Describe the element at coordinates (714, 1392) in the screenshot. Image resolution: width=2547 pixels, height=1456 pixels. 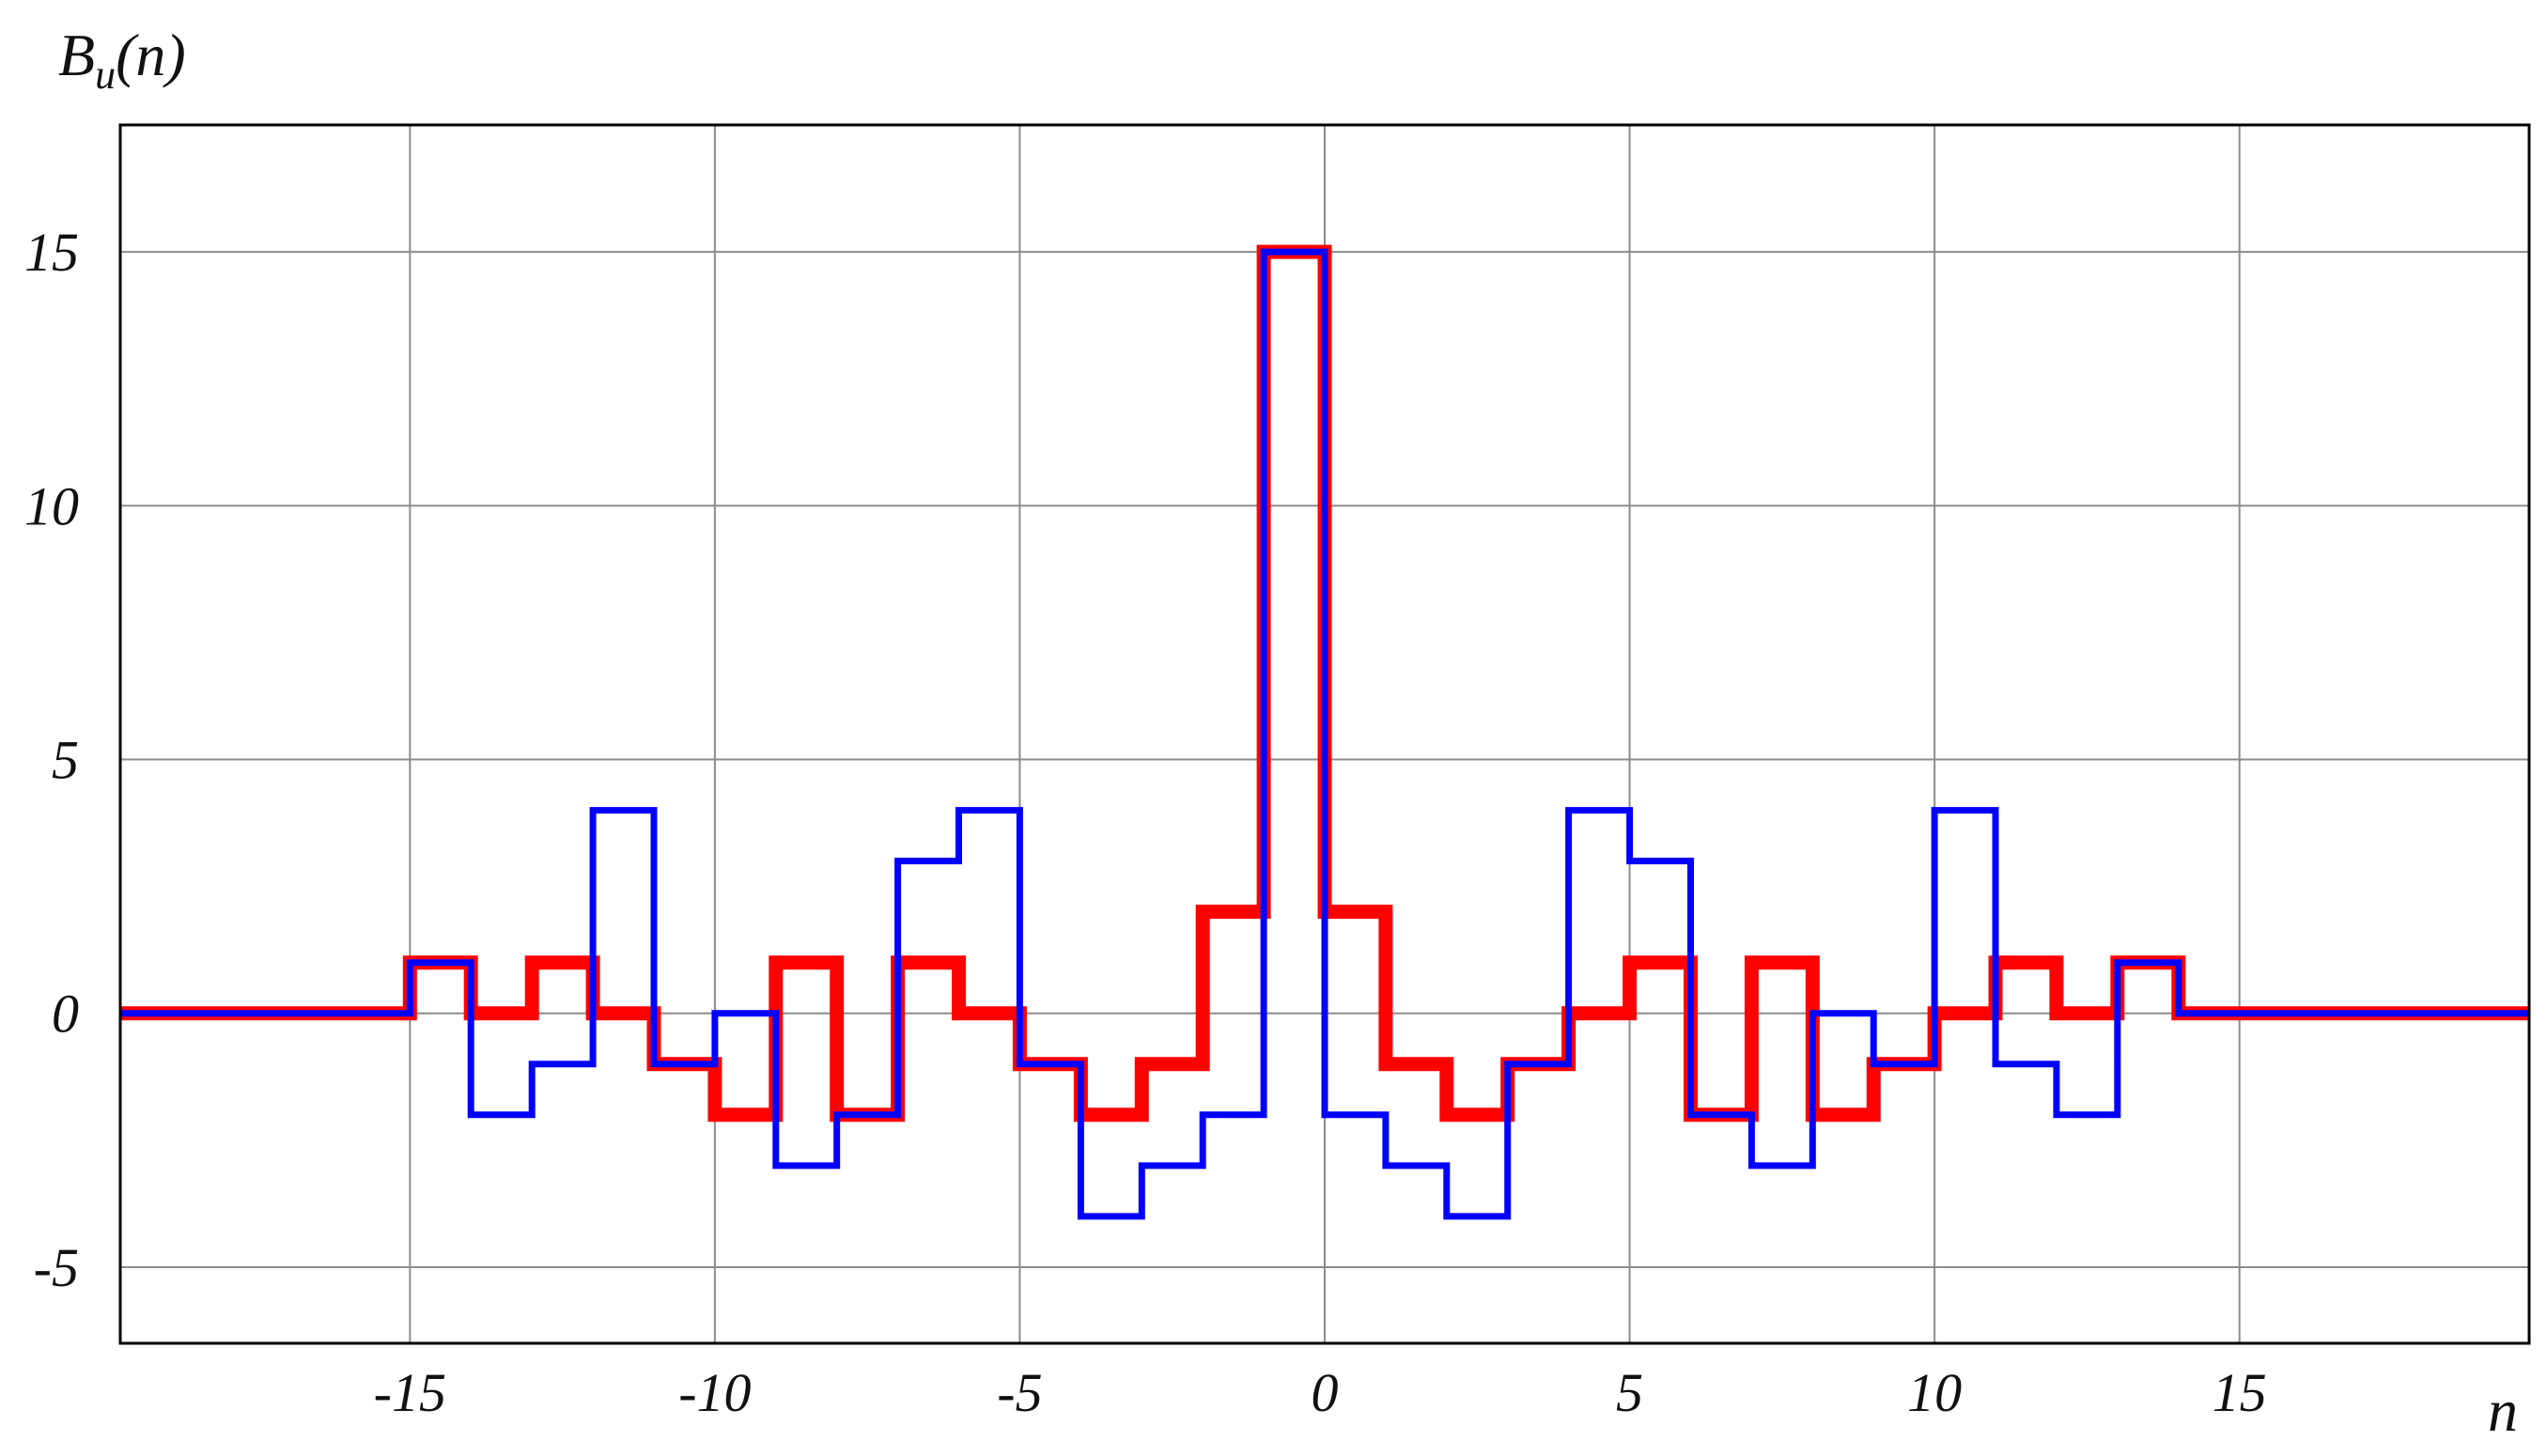
I see `x-tick-label: -10` at that location.